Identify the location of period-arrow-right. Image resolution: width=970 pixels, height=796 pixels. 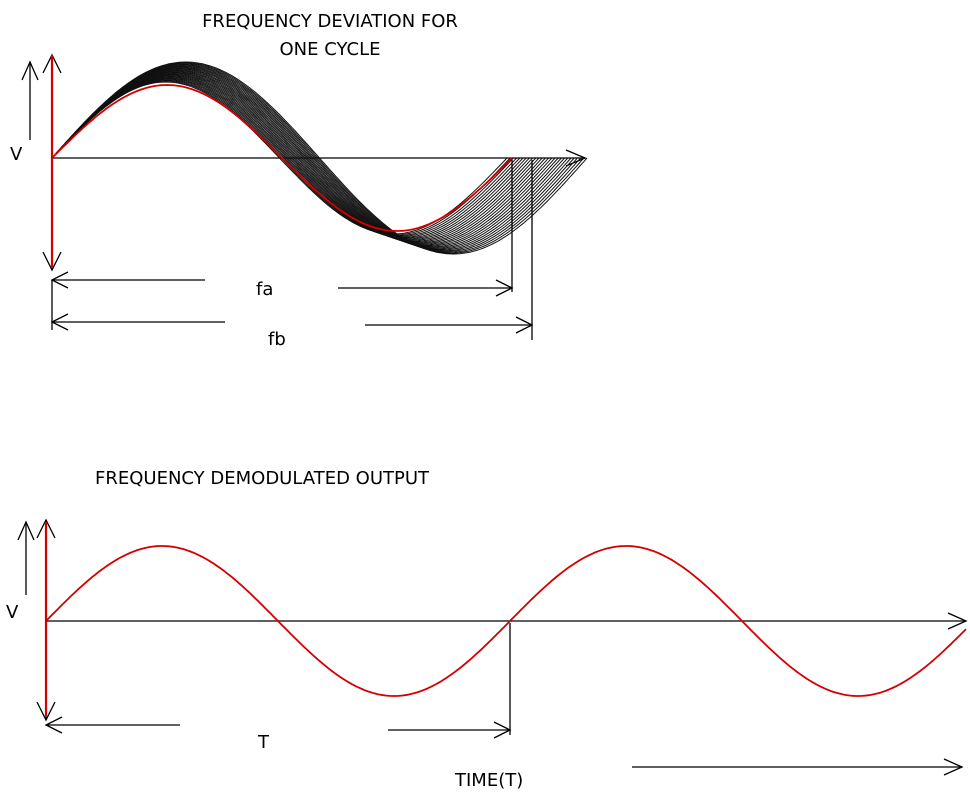
(502, 730).